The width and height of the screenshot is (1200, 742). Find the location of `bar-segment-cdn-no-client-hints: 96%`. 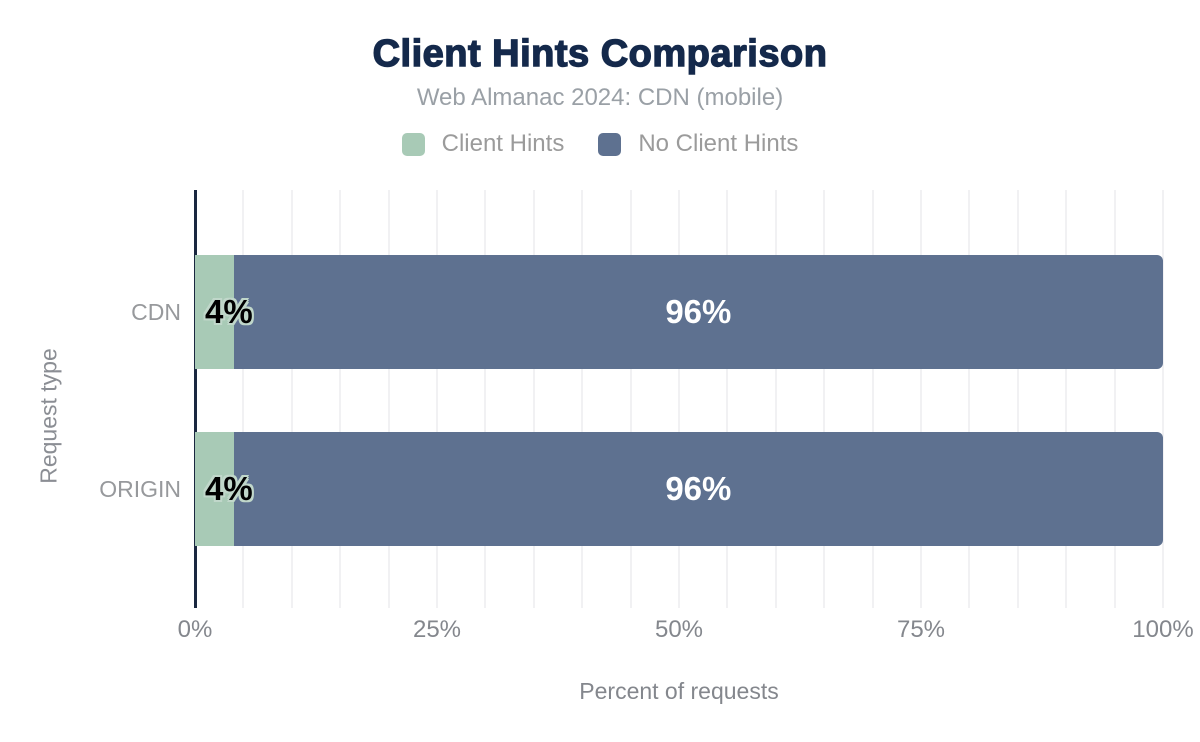

bar-segment-cdn-no-client-hints: 96% is located at coordinates (698, 312).